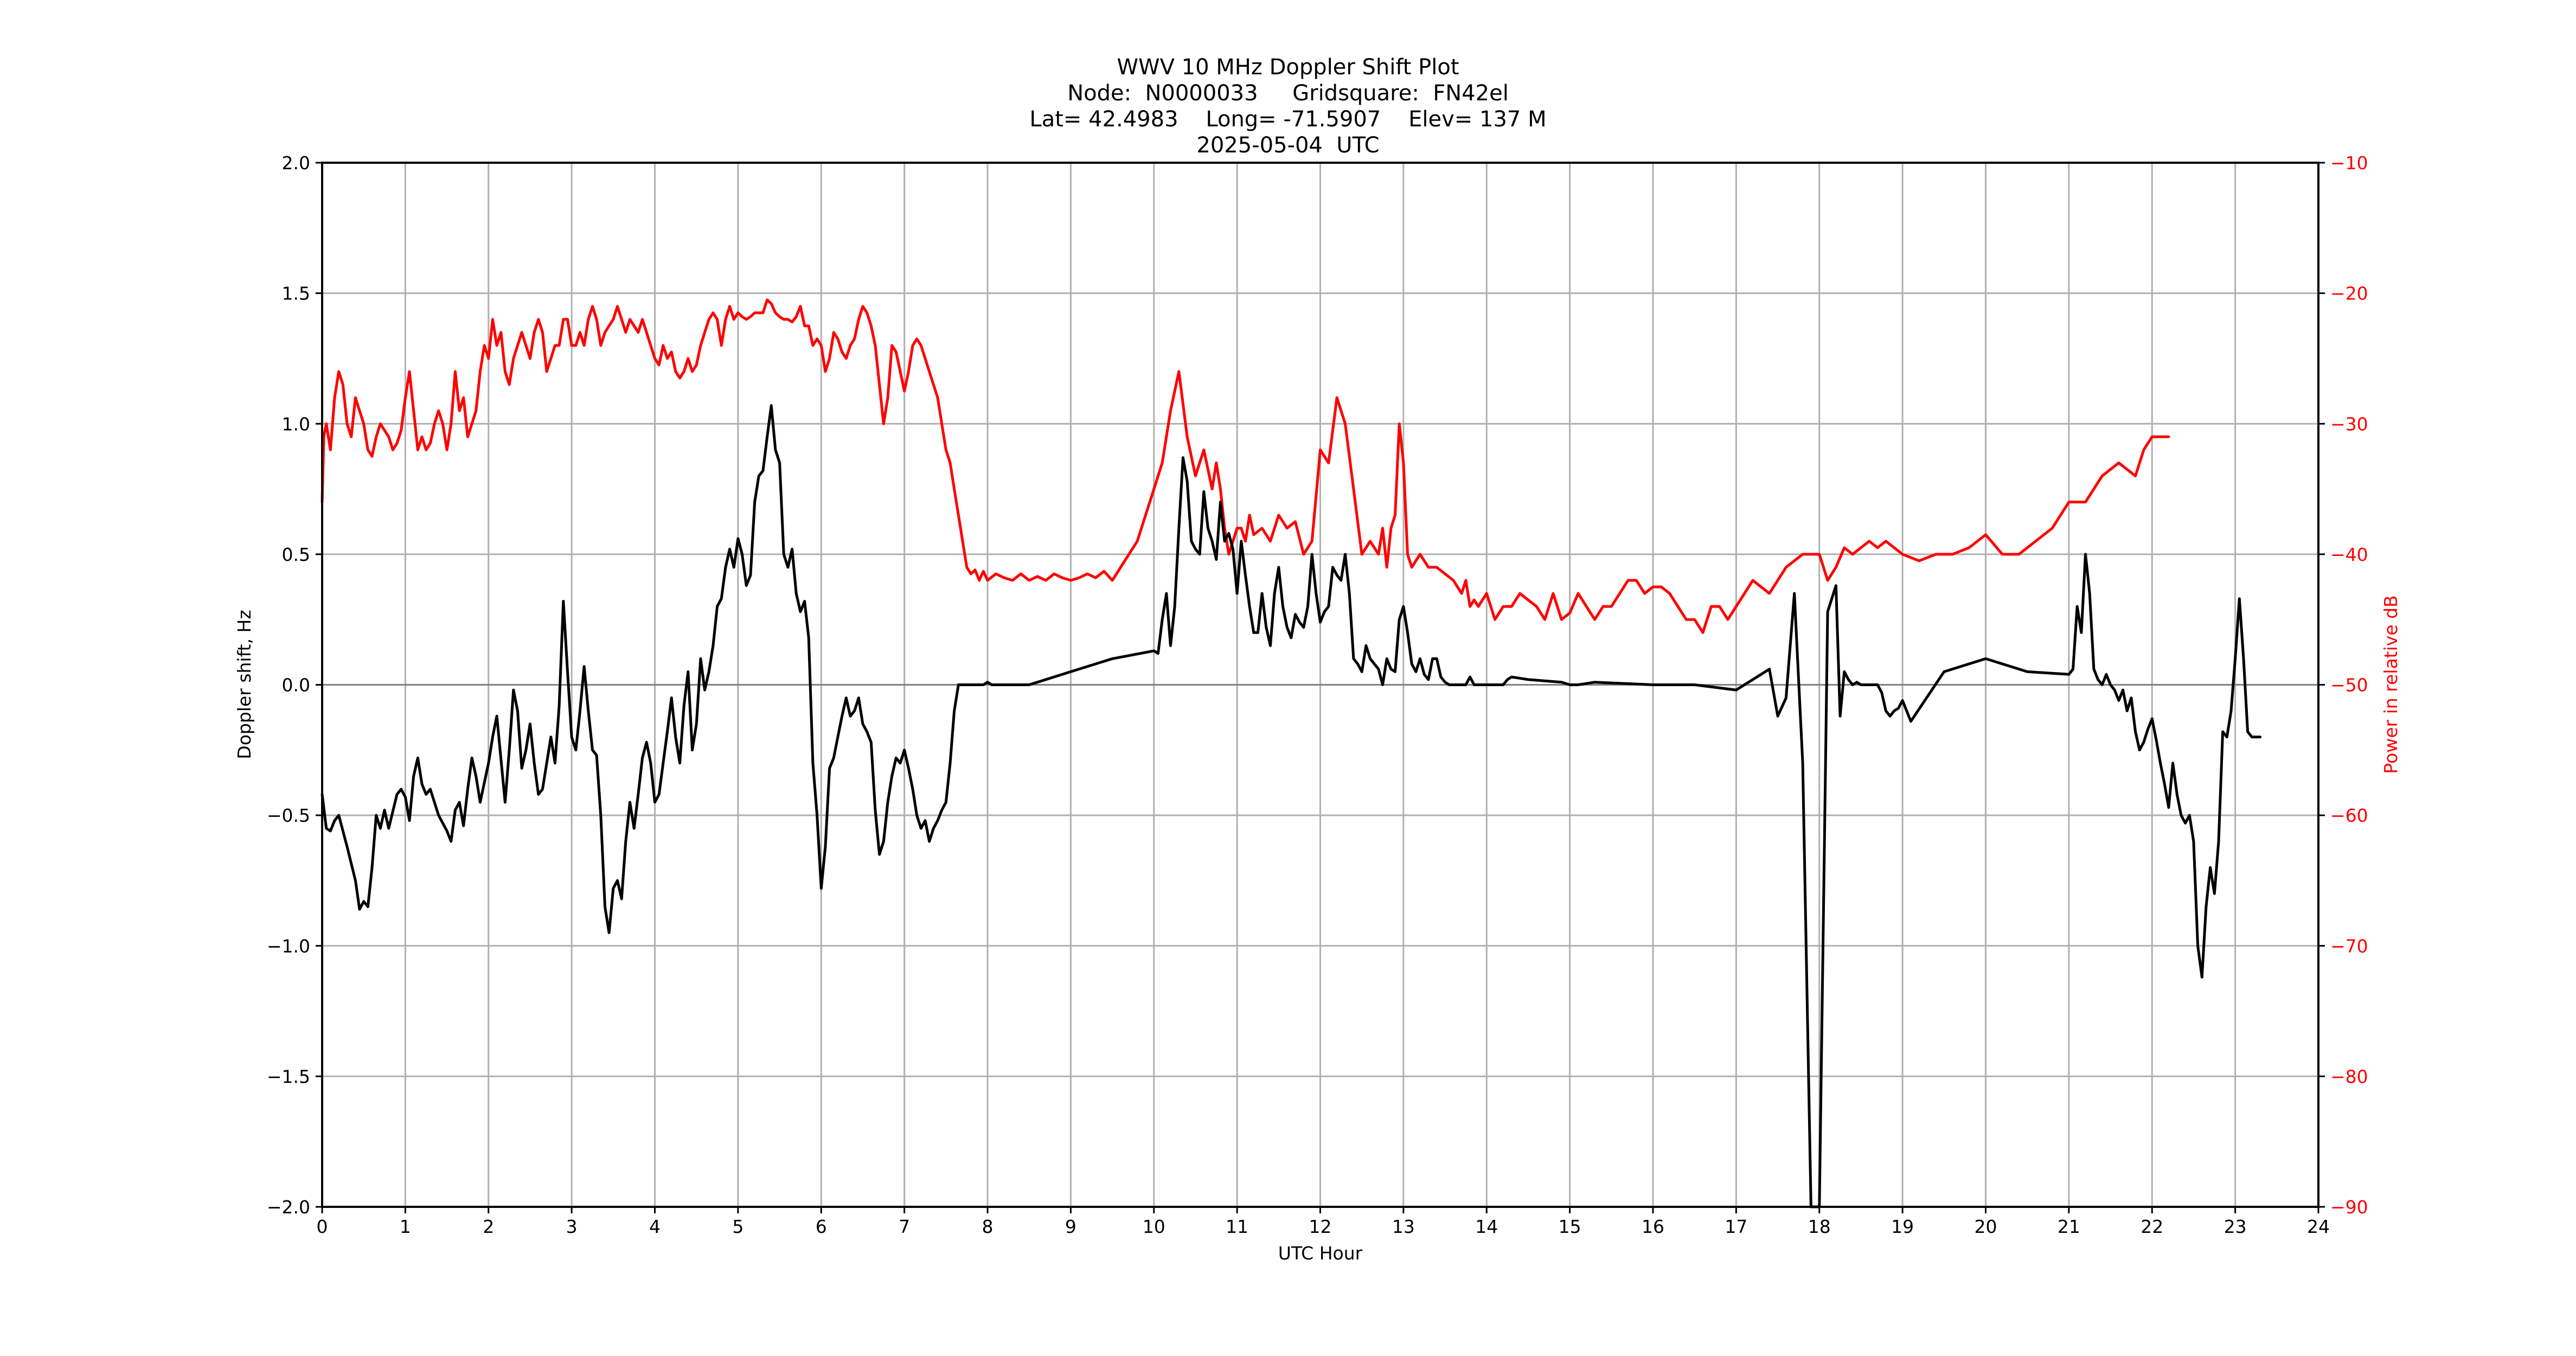 This screenshot has height=1356, width=2576. Describe the element at coordinates (2349, 1207) in the screenshot. I see `y2-tick-label: −90` at that location.